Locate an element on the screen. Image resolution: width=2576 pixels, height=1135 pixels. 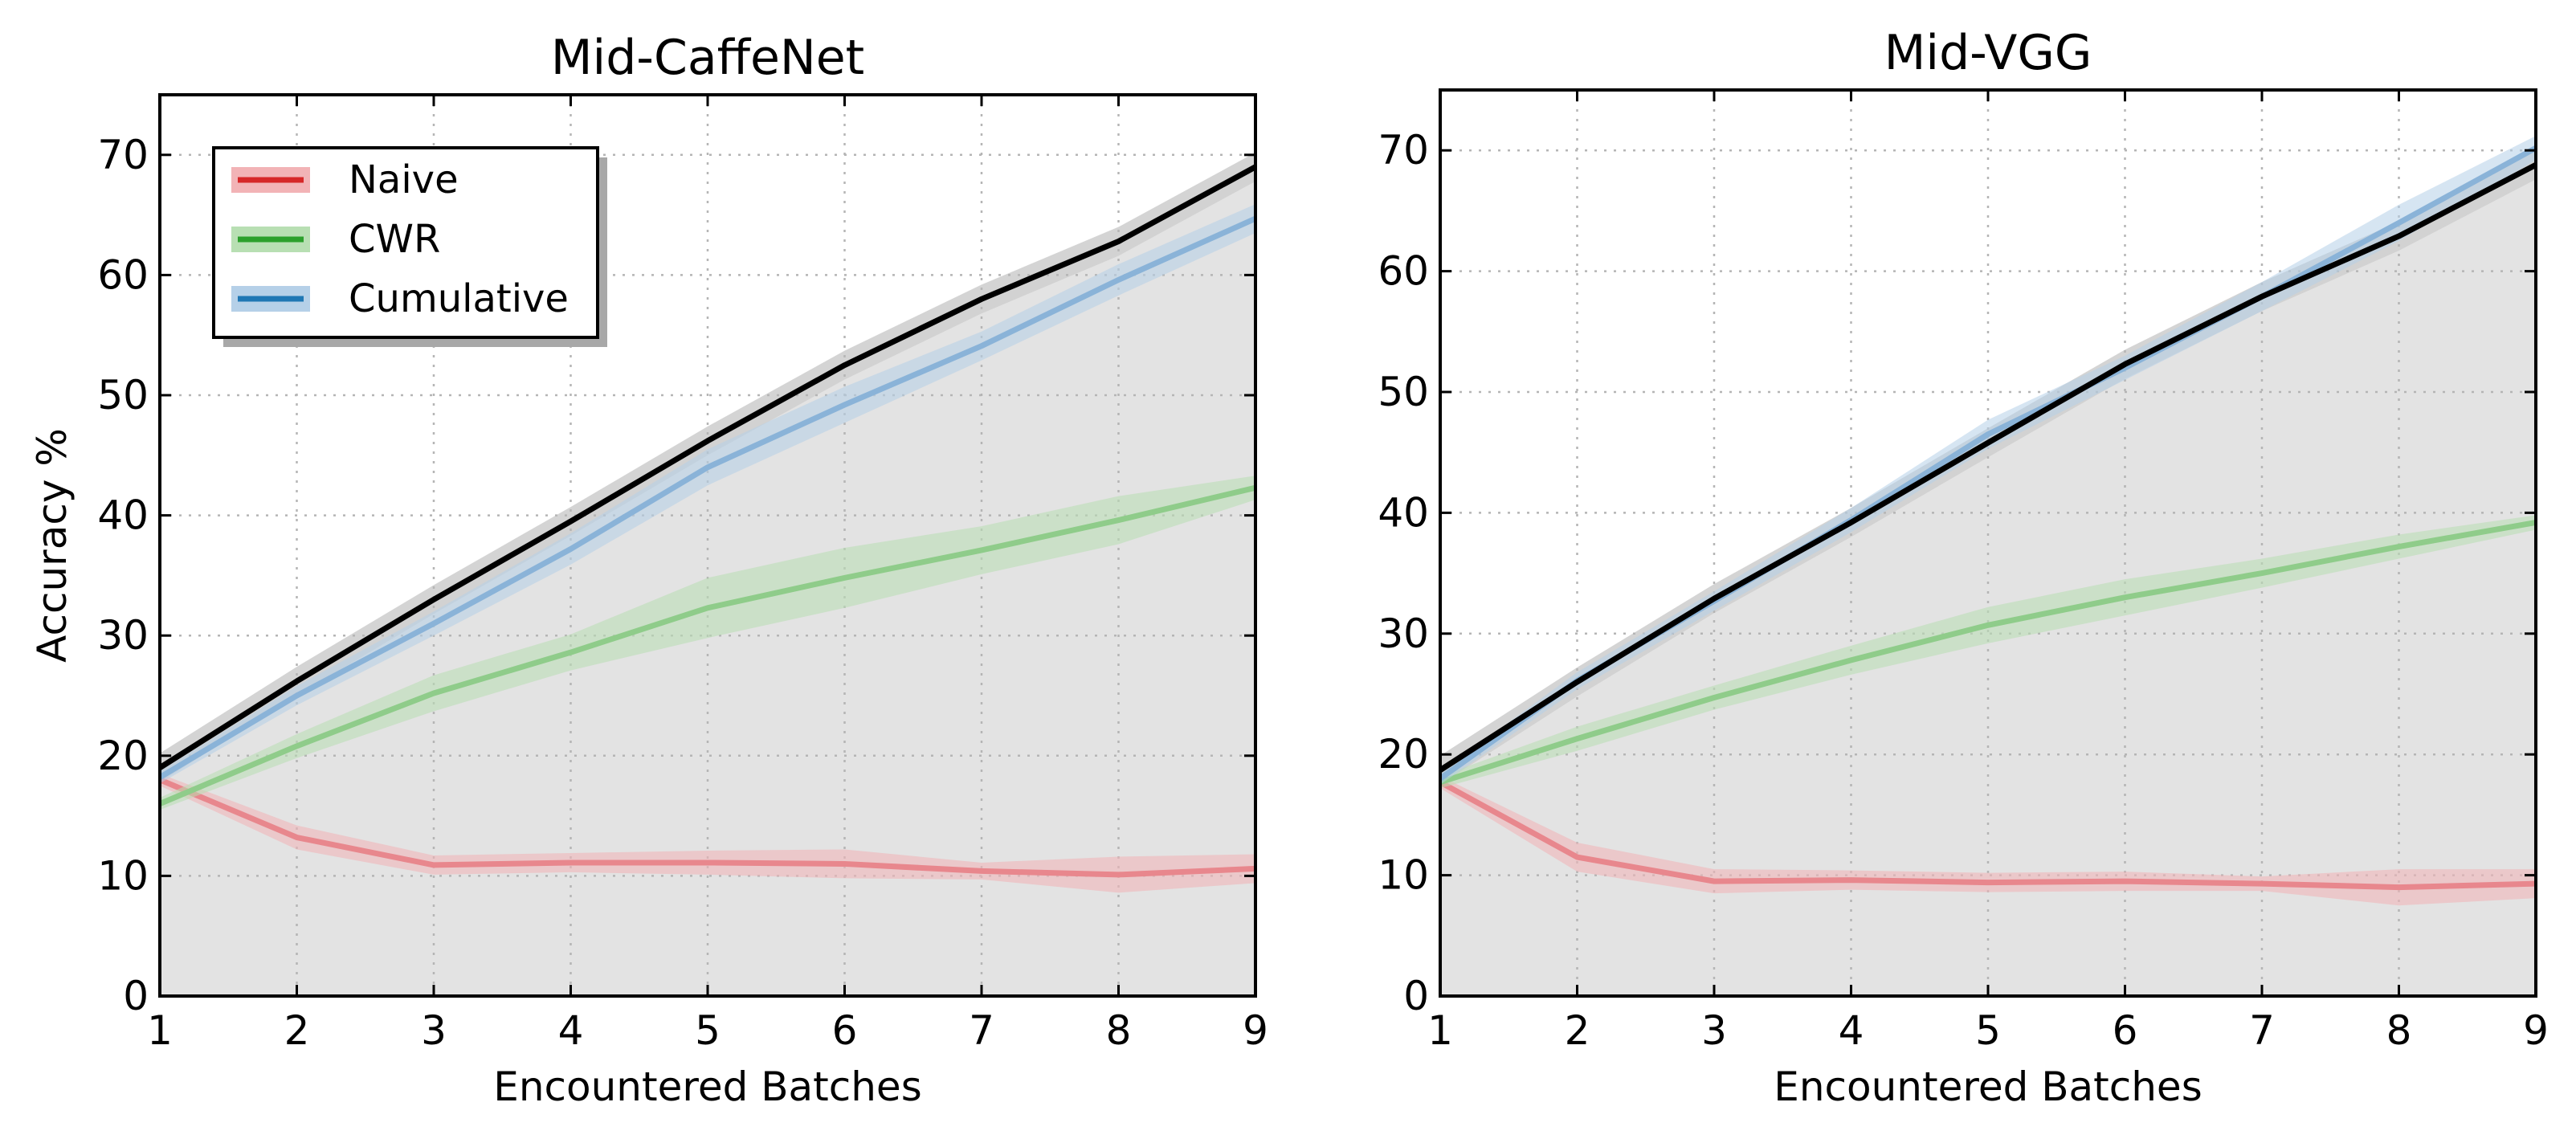
legend-label-cwr: CWR is located at coordinates (394, 239).